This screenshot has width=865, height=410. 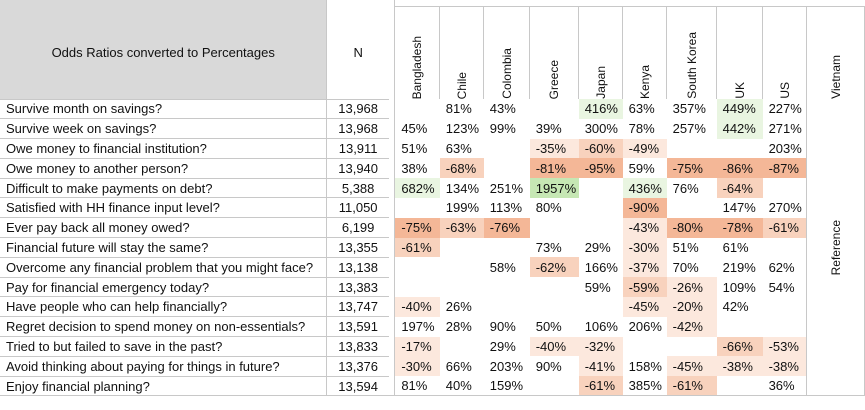 I want to click on row-n-value: 13,591, so click(x=357, y=326).